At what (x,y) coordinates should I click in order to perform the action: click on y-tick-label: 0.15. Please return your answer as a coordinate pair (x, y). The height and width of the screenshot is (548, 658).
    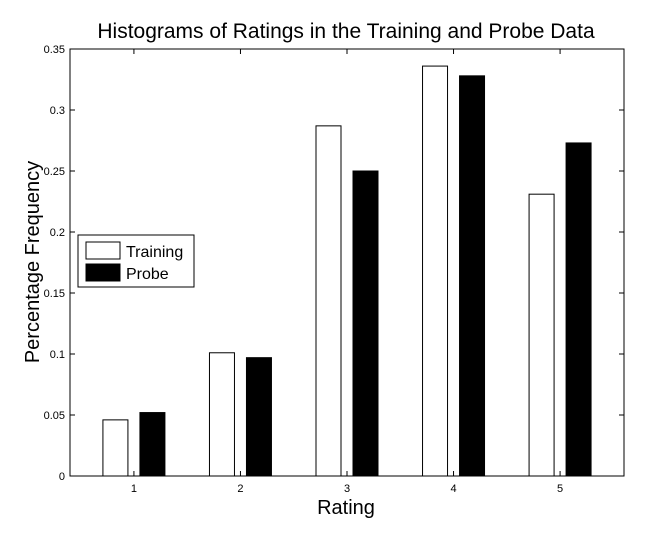
    Looking at the image, I should click on (54, 294).